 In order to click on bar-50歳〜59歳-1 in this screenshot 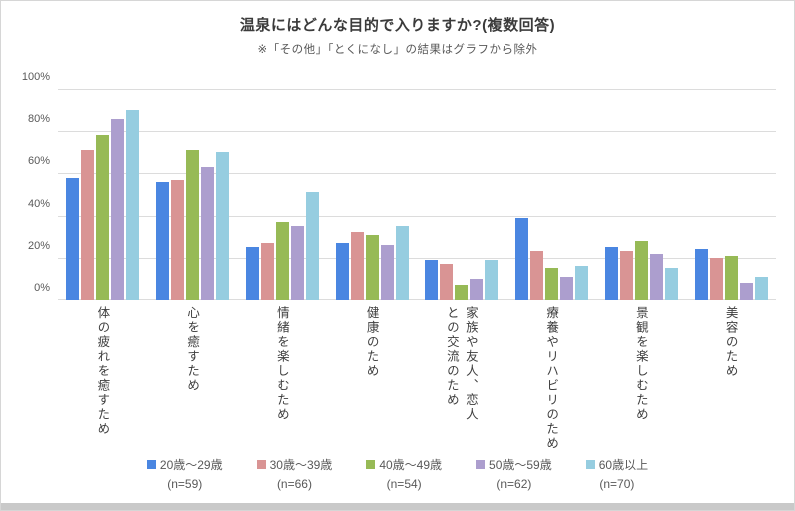, I will do `click(118, 209)`.